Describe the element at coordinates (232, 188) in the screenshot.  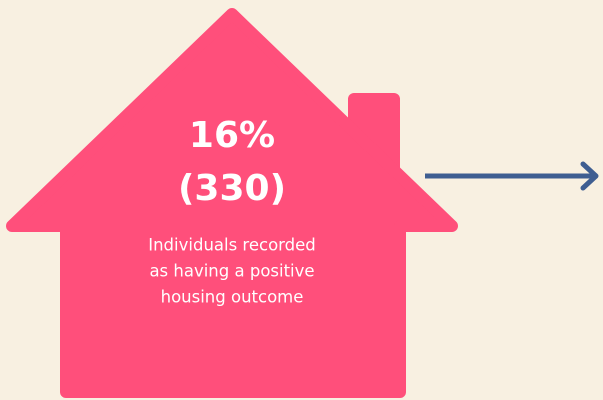
I see `count: (330)` at that location.